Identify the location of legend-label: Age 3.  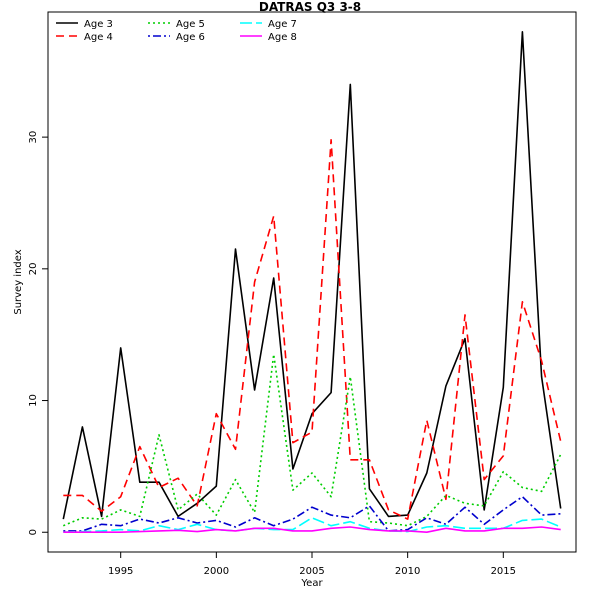
(98, 24).